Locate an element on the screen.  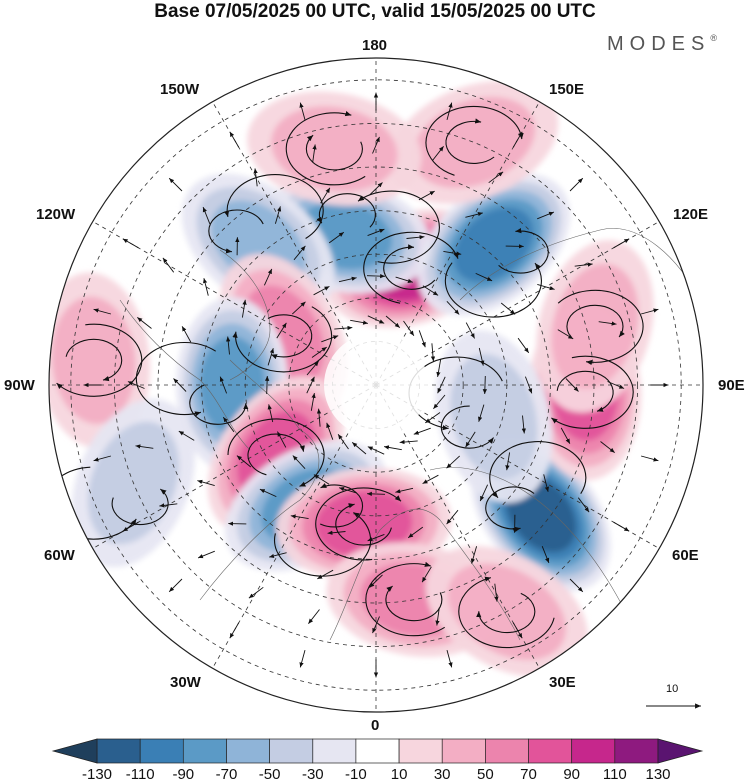
modes-logo: MODES® is located at coordinates (662, 44).